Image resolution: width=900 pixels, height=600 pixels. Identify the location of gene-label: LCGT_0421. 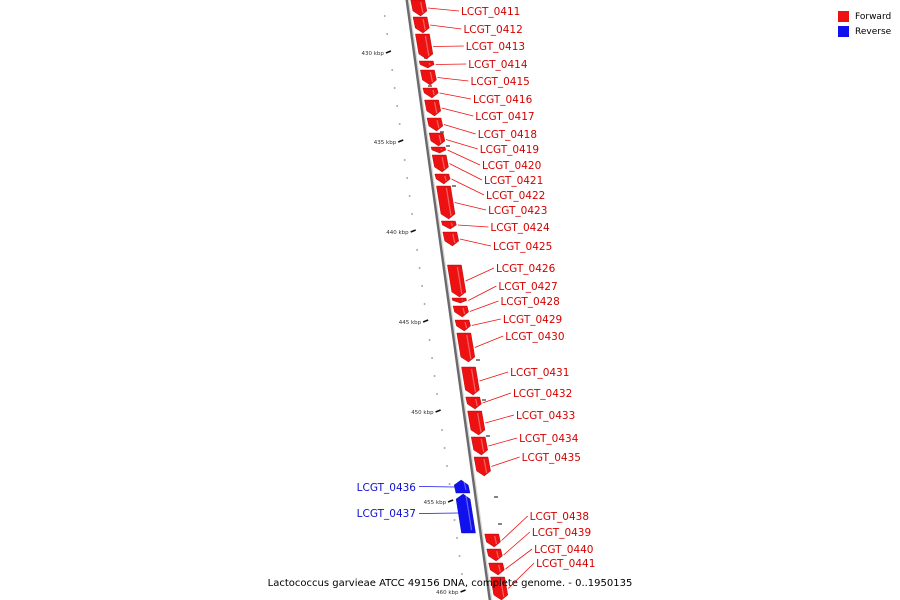
(513, 181).